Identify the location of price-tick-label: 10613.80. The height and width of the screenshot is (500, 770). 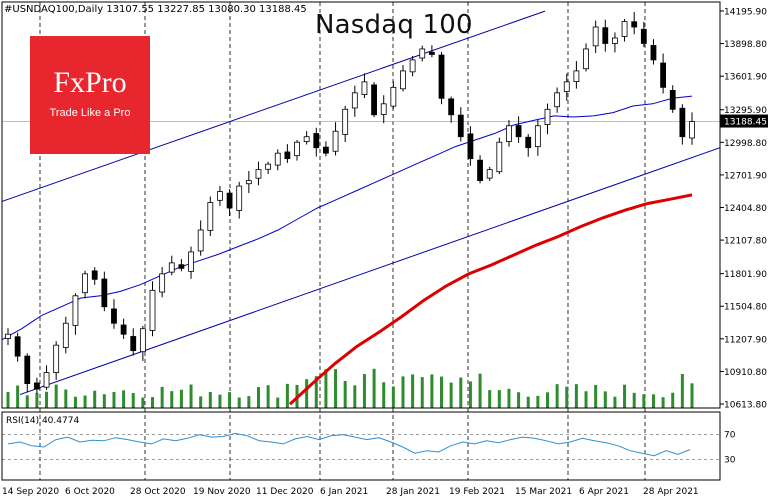
(745, 406).